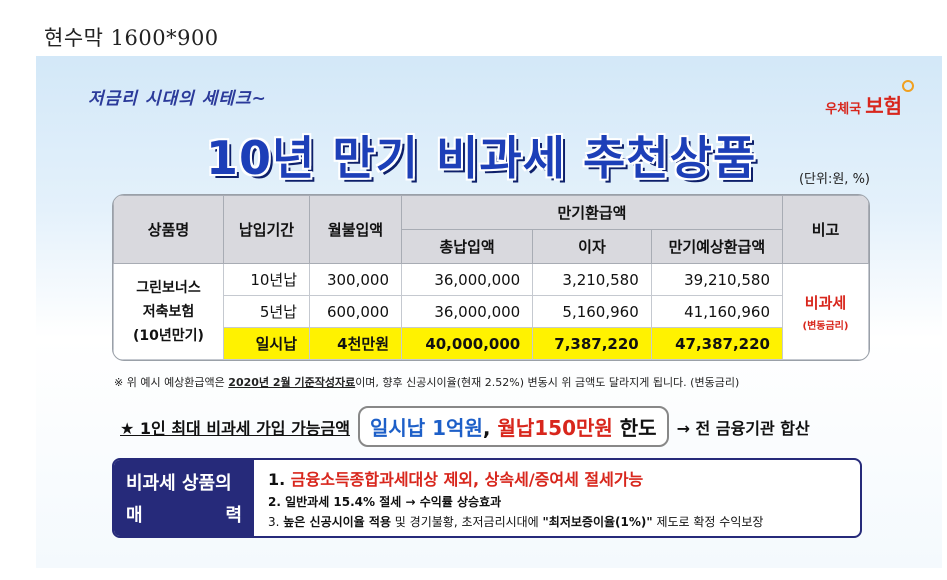 The width and height of the screenshot is (947, 580). What do you see at coordinates (638, 428) in the screenshot?
I see `limit-cap: 한도` at bounding box center [638, 428].